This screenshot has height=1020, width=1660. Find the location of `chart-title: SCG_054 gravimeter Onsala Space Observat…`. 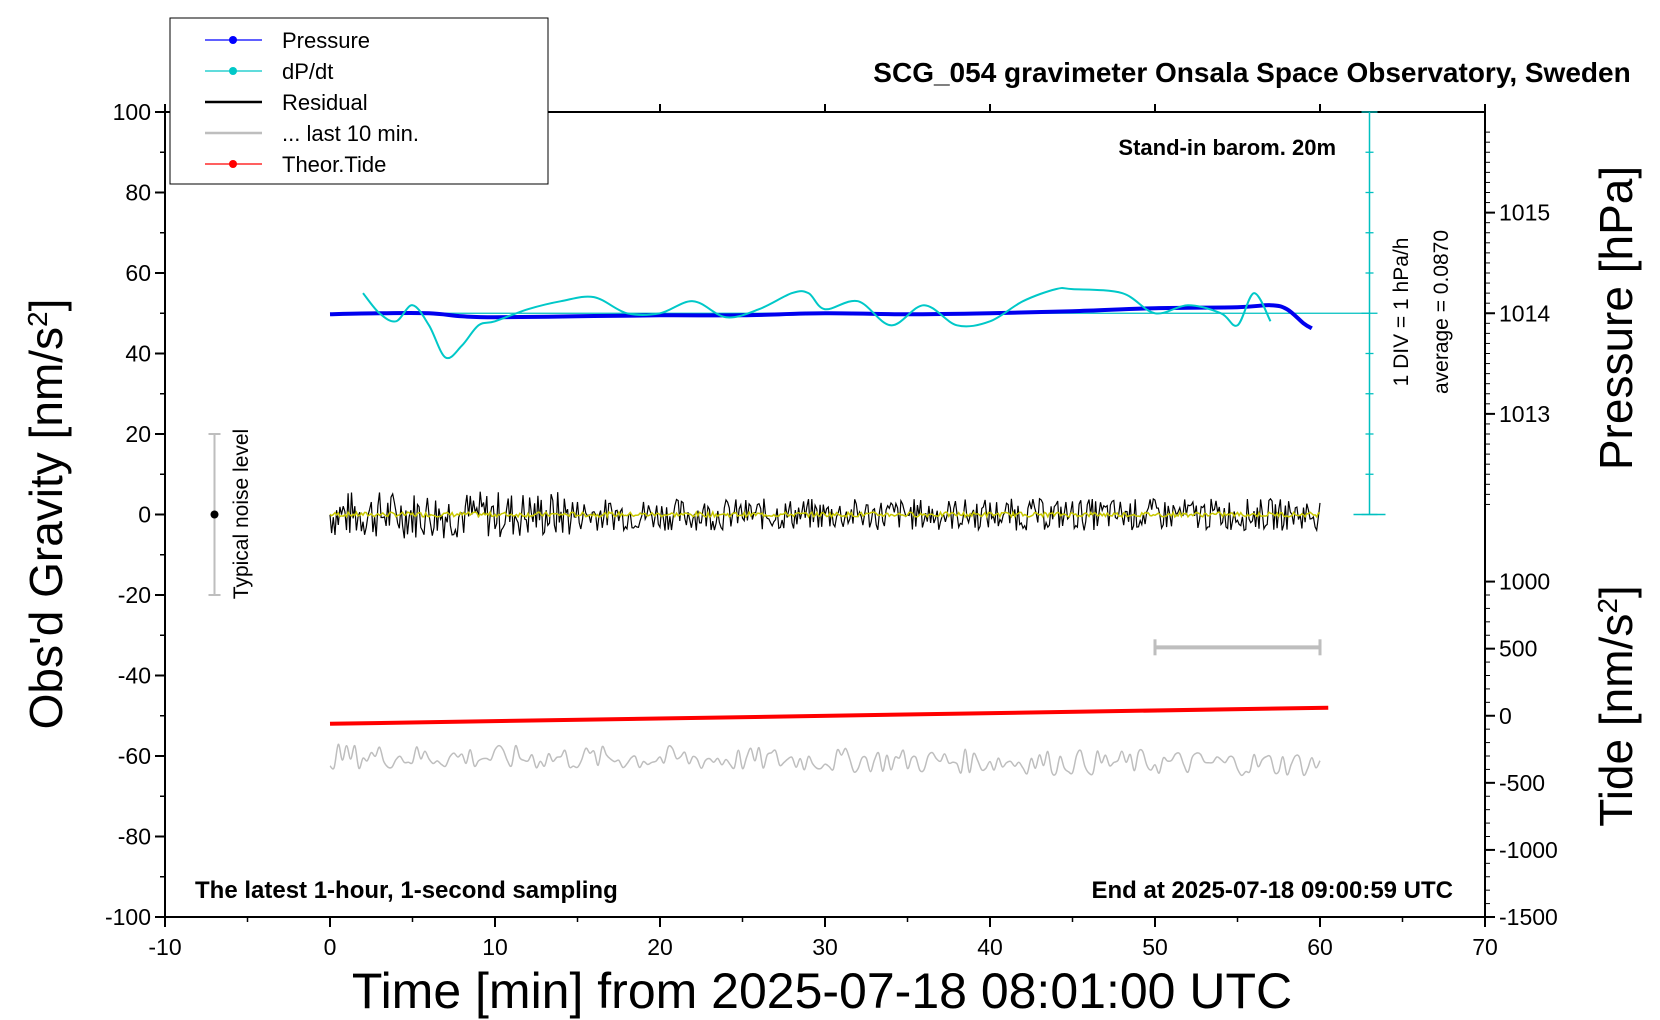

chart-title: SCG_054 gravimeter Onsala Space Observat… is located at coordinates (1251, 72).